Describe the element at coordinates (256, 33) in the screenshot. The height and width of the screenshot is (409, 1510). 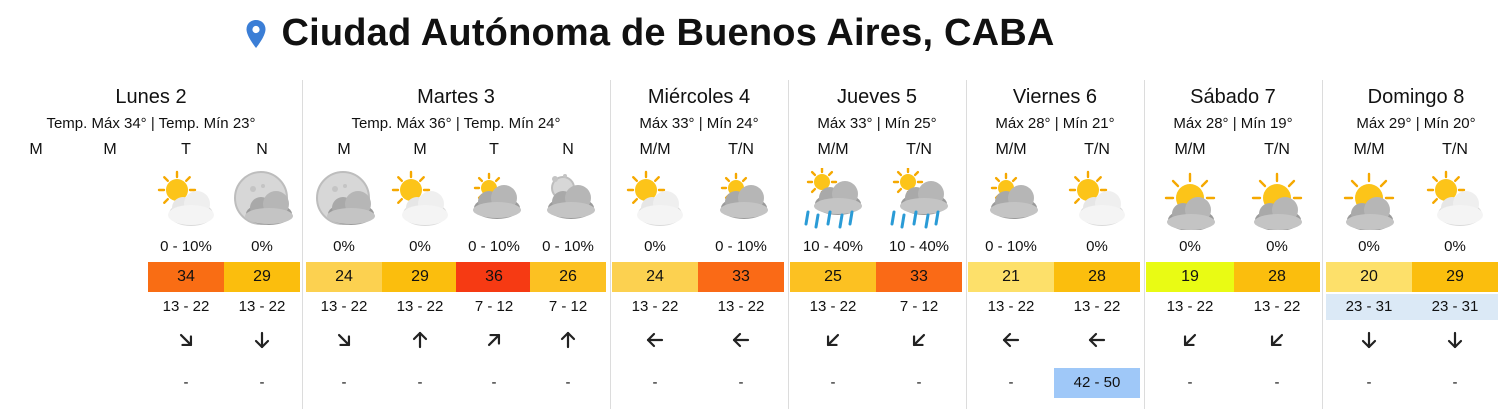
I see `location-pin-icon` at that location.